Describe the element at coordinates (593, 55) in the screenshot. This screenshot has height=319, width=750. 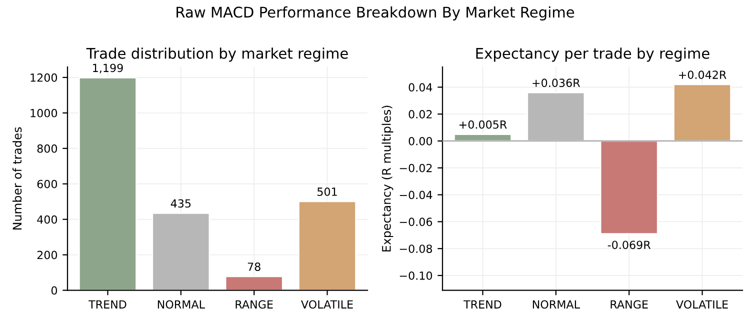
I see `chart-title: Expectancy per trade by regime` at that location.